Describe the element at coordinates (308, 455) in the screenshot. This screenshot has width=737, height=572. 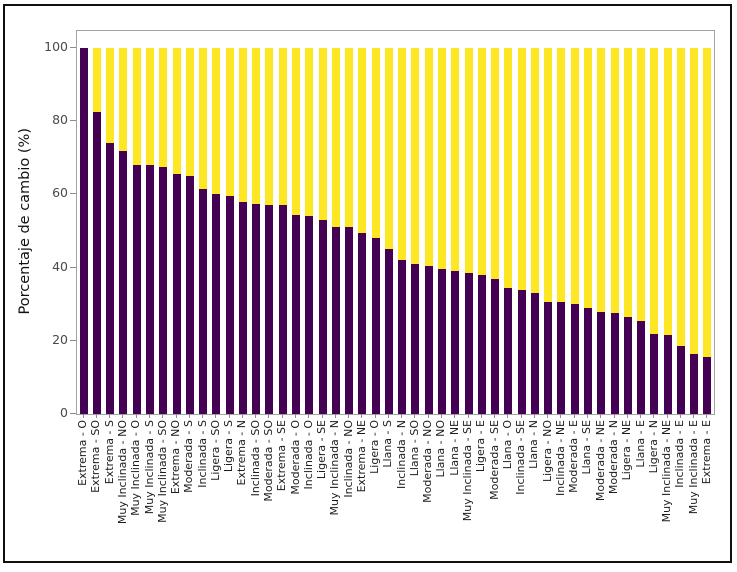
I see `x-tick-label: Inclinada - O` at that location.